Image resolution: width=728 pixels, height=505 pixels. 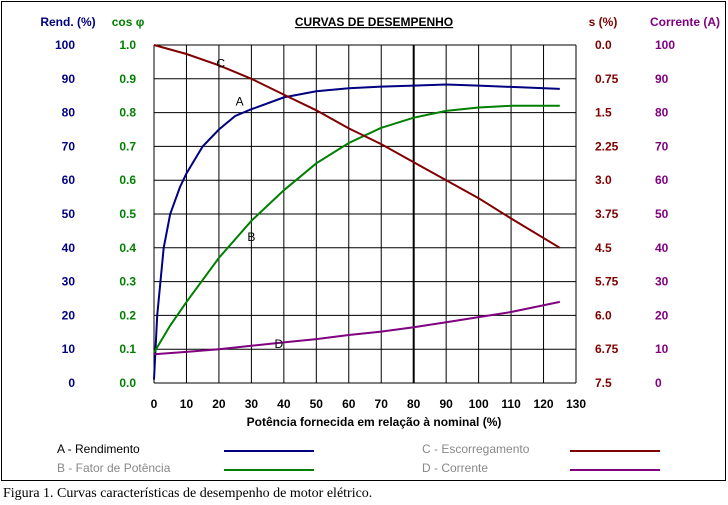 I want to click on axis-title-corr: Corrente (A), so click(x=685, y=22).